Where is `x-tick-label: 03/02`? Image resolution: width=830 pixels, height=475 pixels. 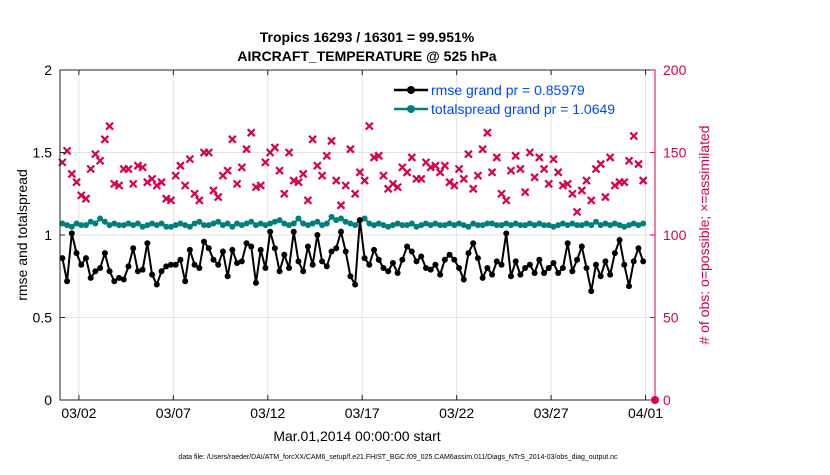 x-tick-label: 03/02 is located at coordinates (78, 413).